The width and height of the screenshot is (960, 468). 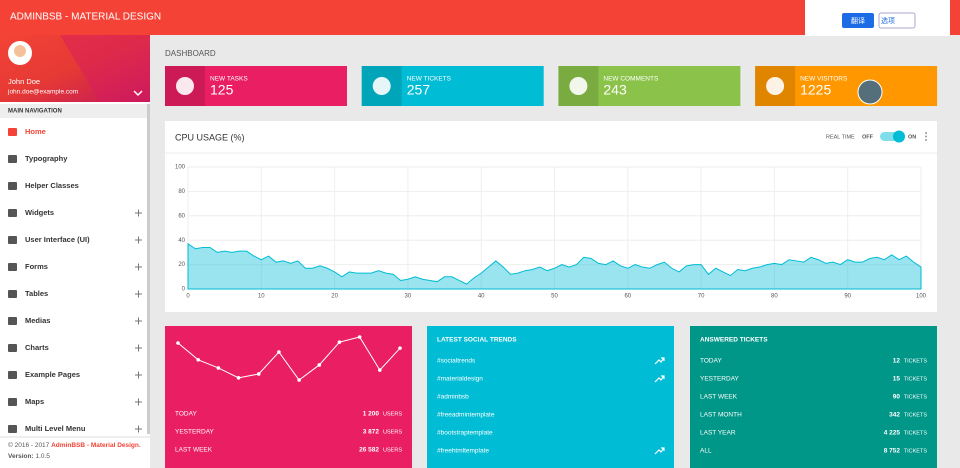 What do you see at coordinates (466, 415) in the screenshot?
I see `trend-tag: #freeadmintemplate` at bounding box center [466, 415].